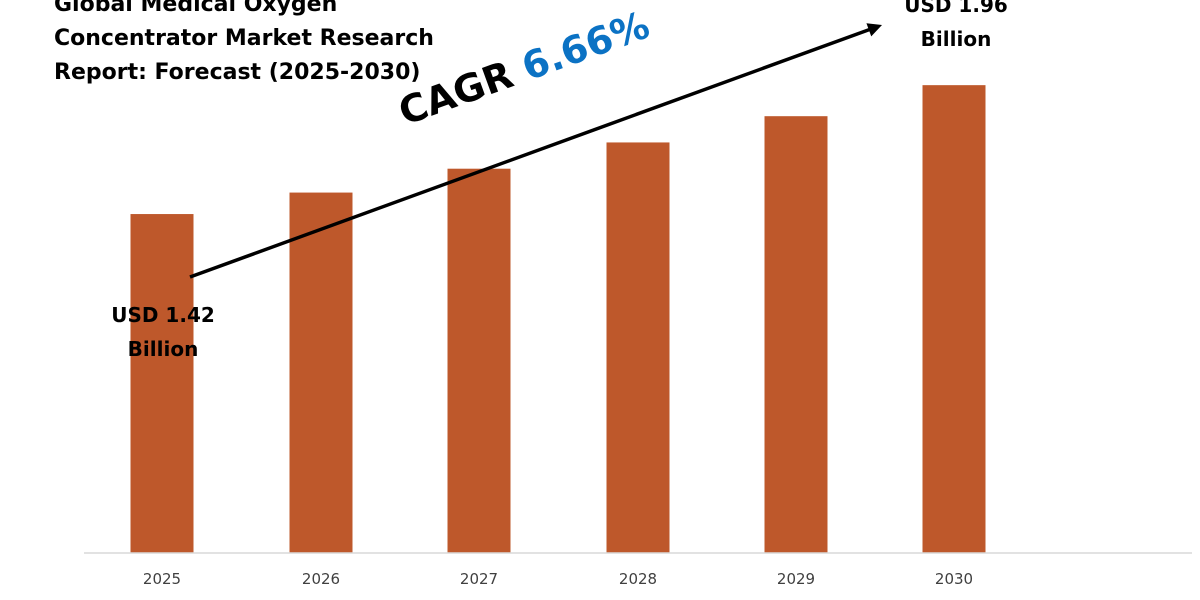  Describe the element at coordinates (237, 72) in the screenshot. I see `chart-title-line-3: Report: Forecast (2025-2030)` at that location.